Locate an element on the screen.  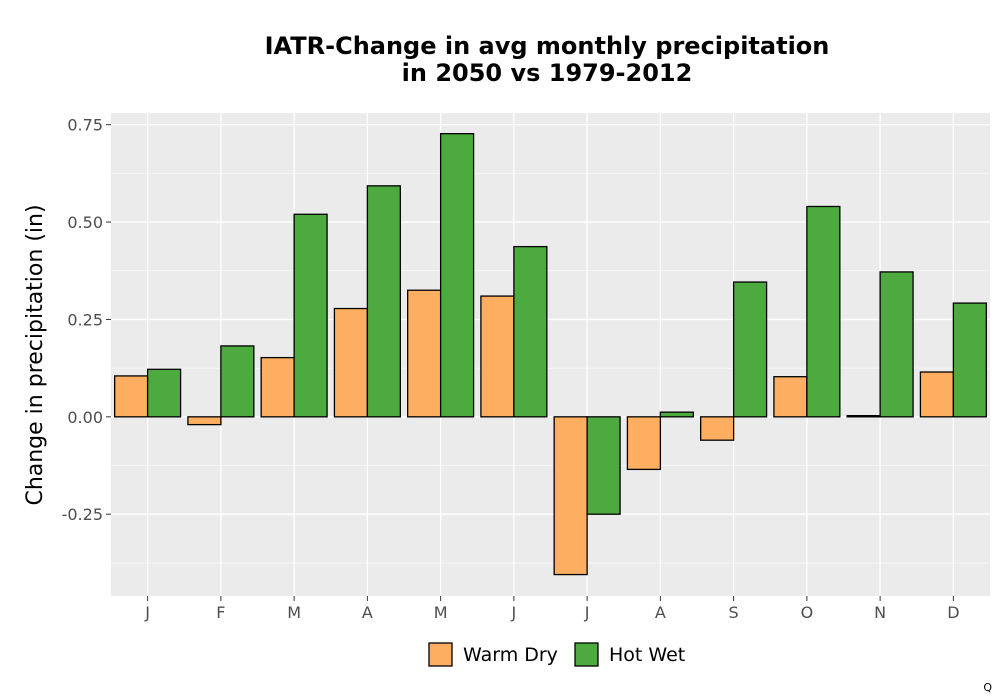
legend: Warm Dry Hot Wet is located at coordinates (556, 654).